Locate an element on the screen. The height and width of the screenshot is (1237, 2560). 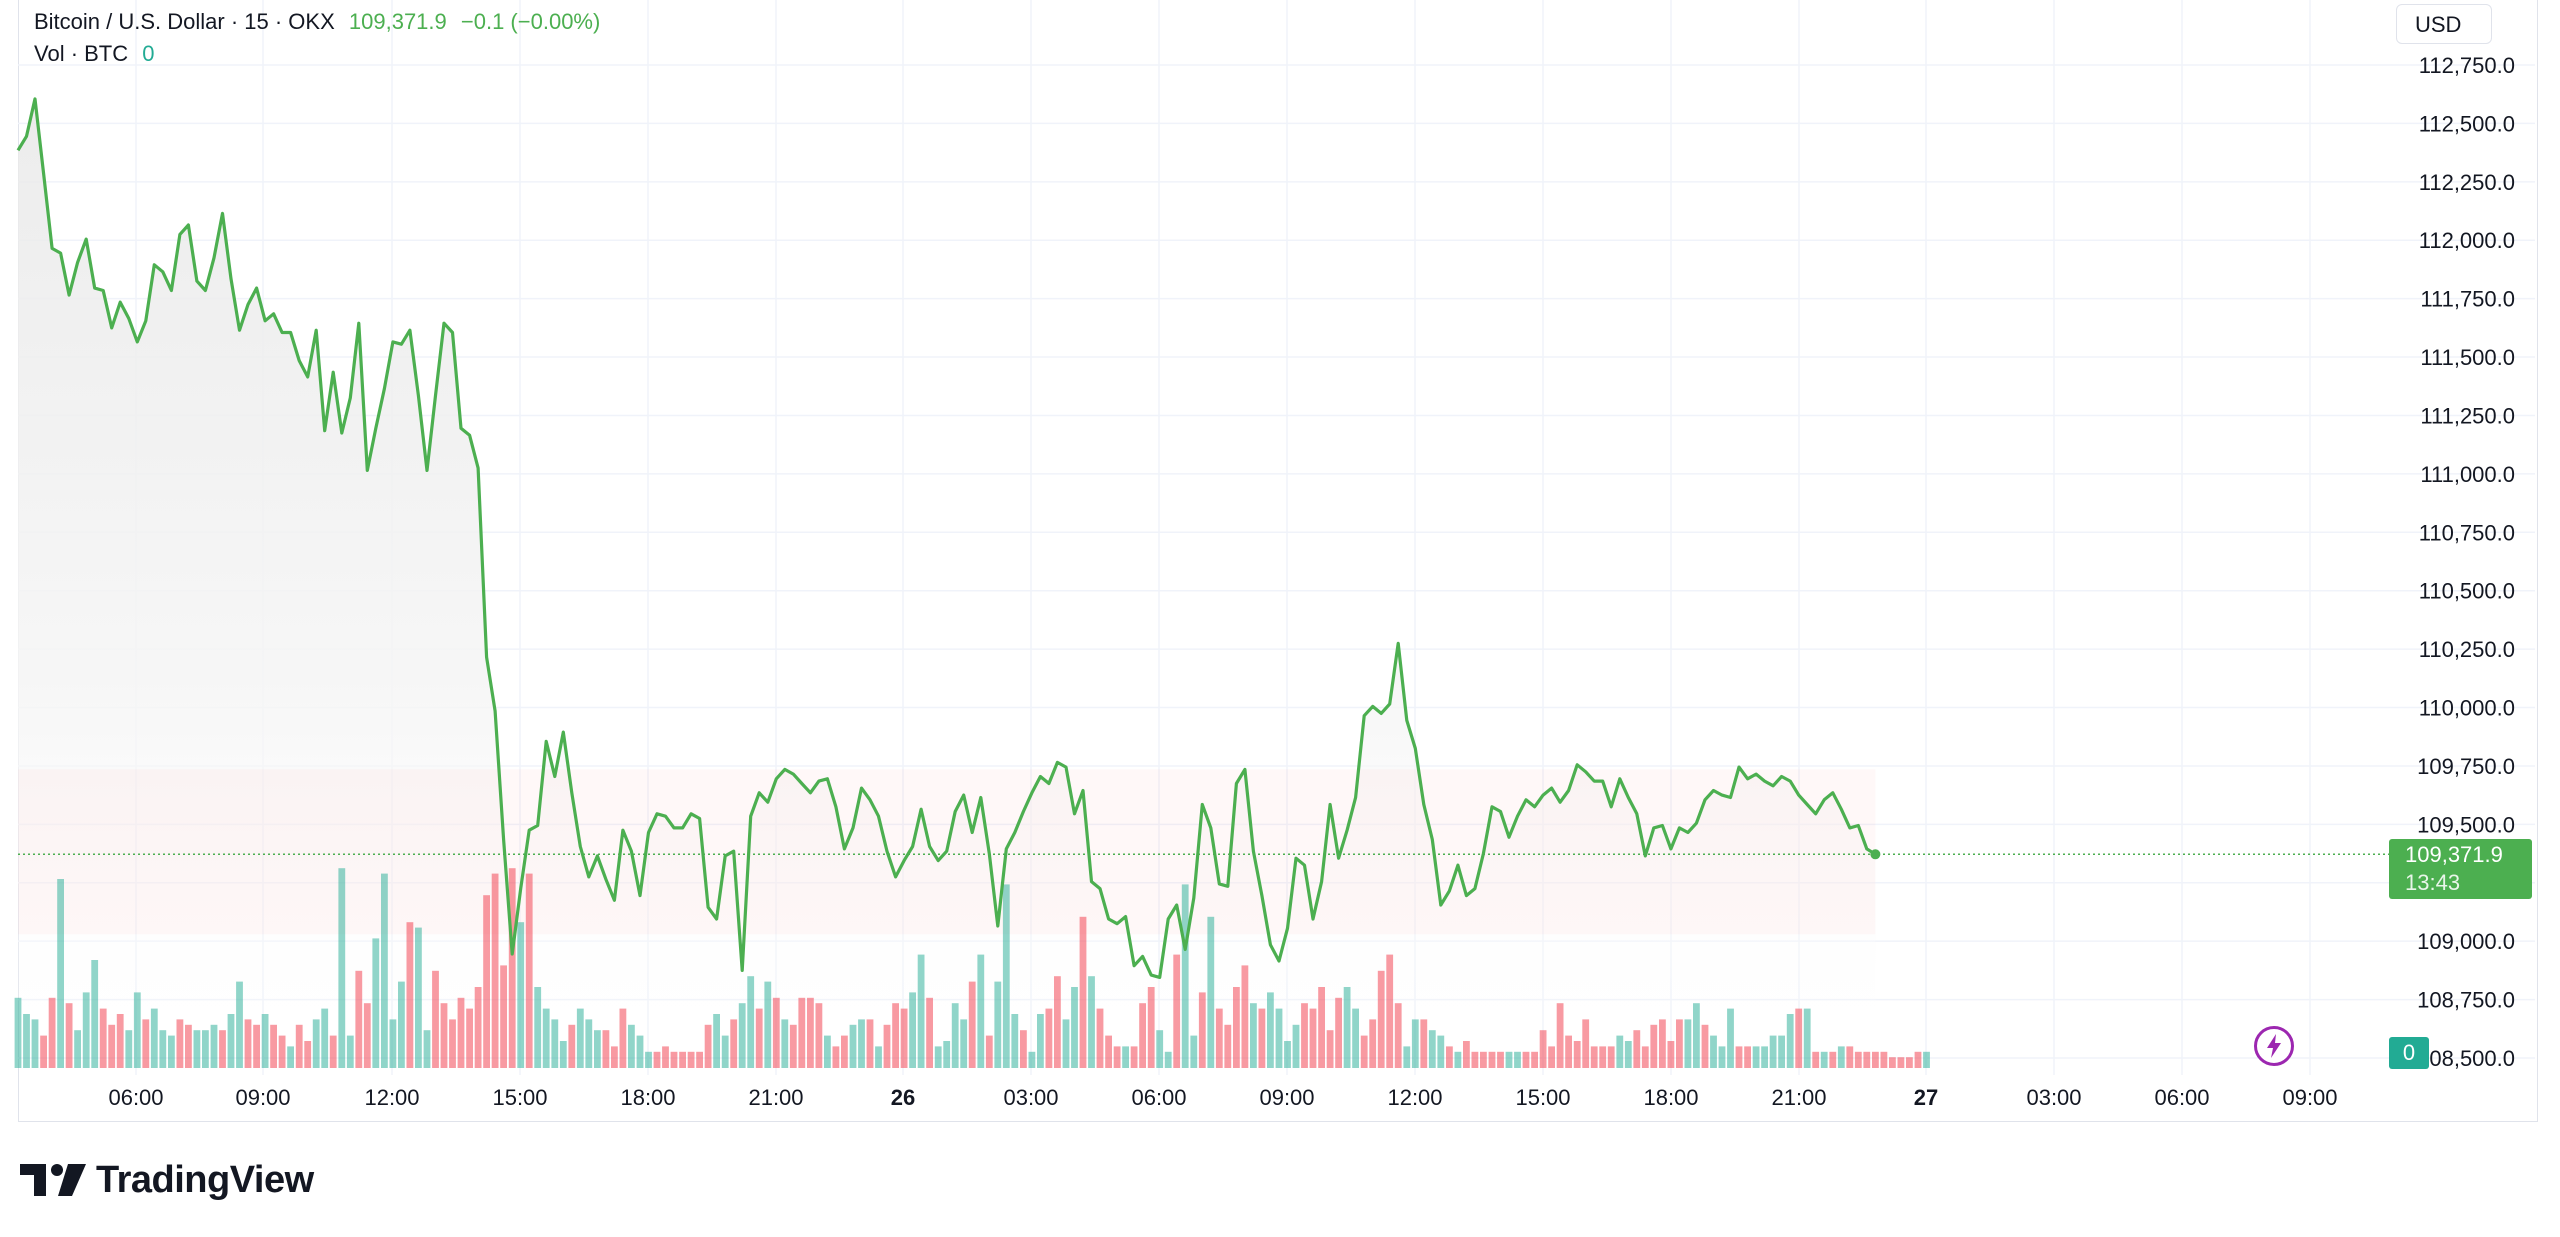
currency-button: USD is located at coordinates (2444, 24).